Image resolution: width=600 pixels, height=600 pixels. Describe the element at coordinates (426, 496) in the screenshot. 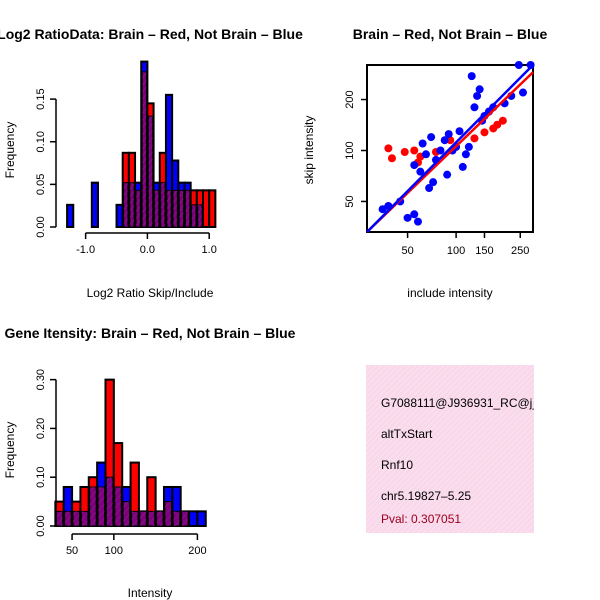

I see `info-location: chr5.19827–5.25` at that location.